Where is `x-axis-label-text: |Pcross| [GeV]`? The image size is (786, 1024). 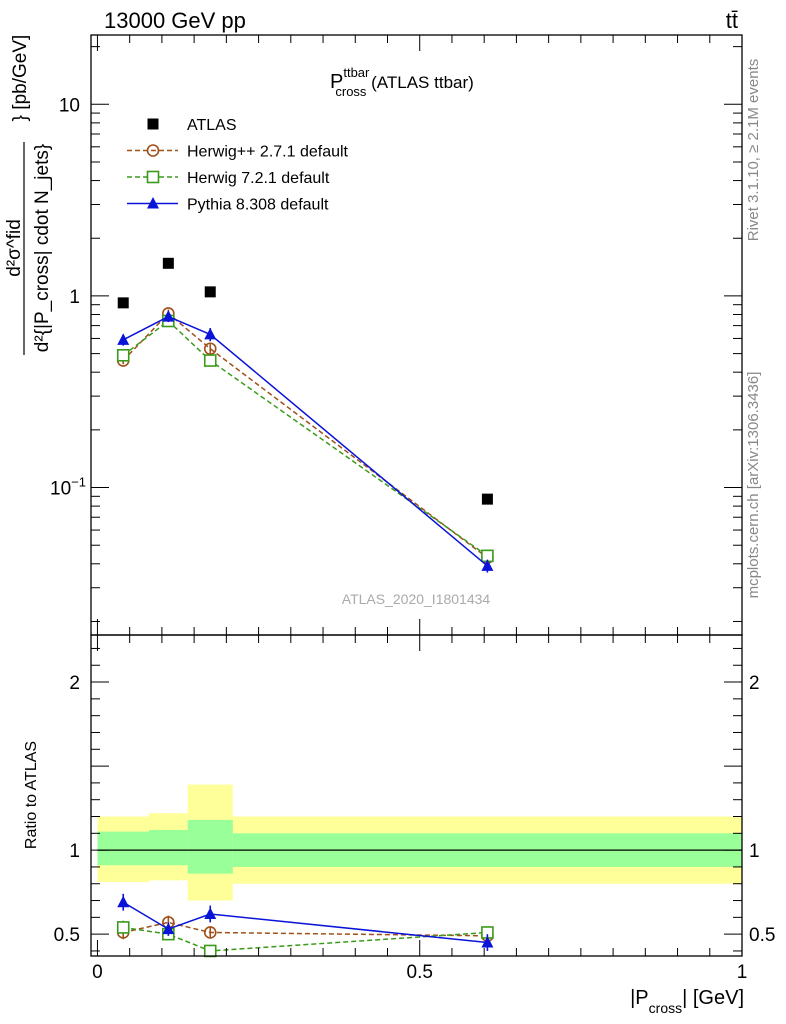 x-axis-label-text: |Pcross| [GeV] is located at coordinates (687, 1001).